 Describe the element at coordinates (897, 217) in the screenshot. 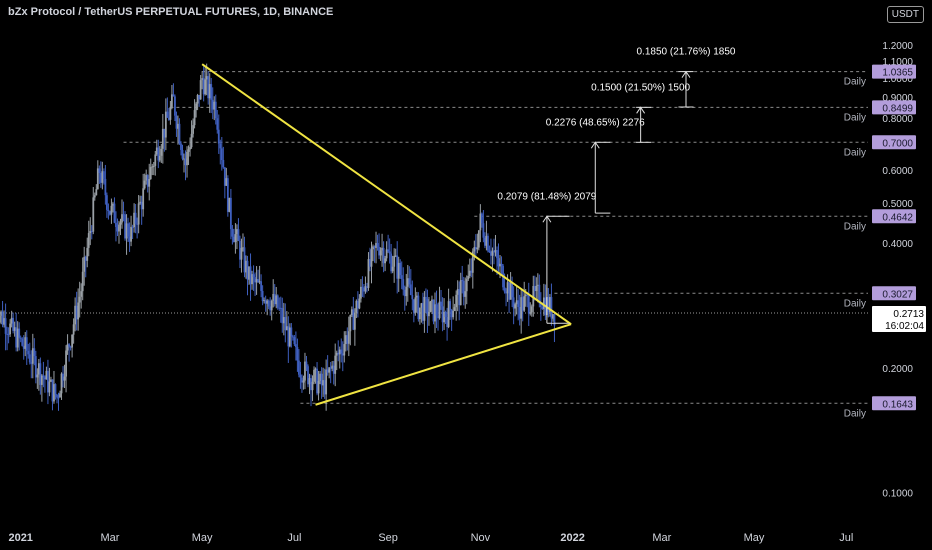

I see `level-price-tag-text: 0.4642` at that location.